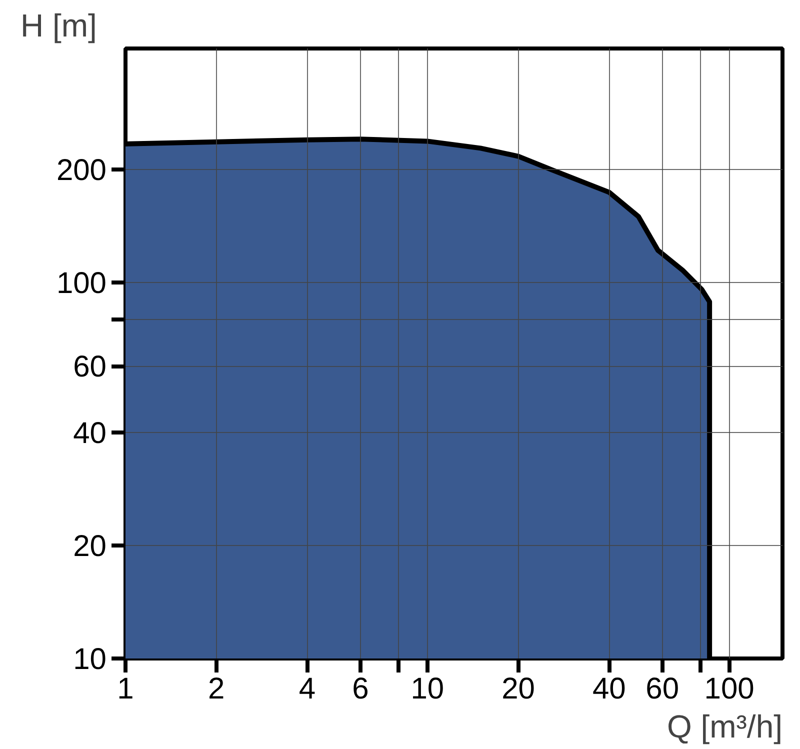 The height and width of the screenshot is (749, 800). What do you see at coordinates (81, 171) in the screenshot?
I see `y-tick-label: 200` at bounding box center [81, 171].